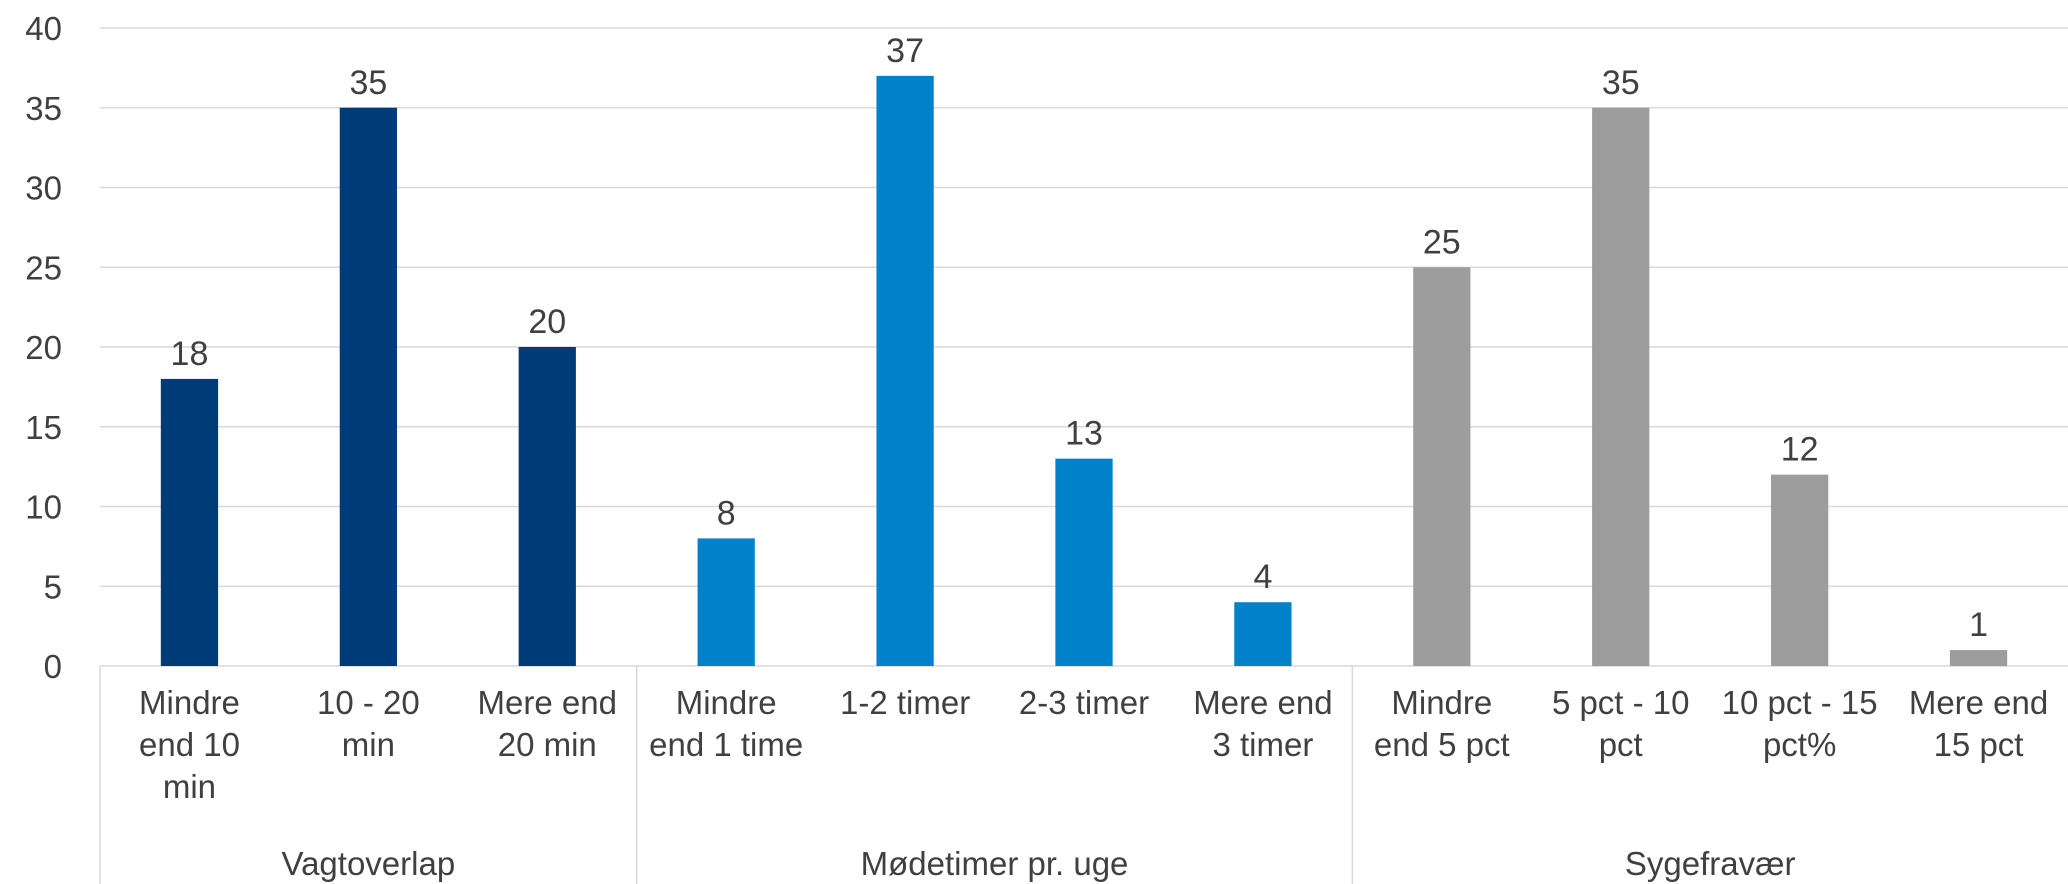 This screenshot has width=2068, height=884. Describe the element at coordinates (43, 507) in the screenshot. I see `y-tick-label: 10` at that location.